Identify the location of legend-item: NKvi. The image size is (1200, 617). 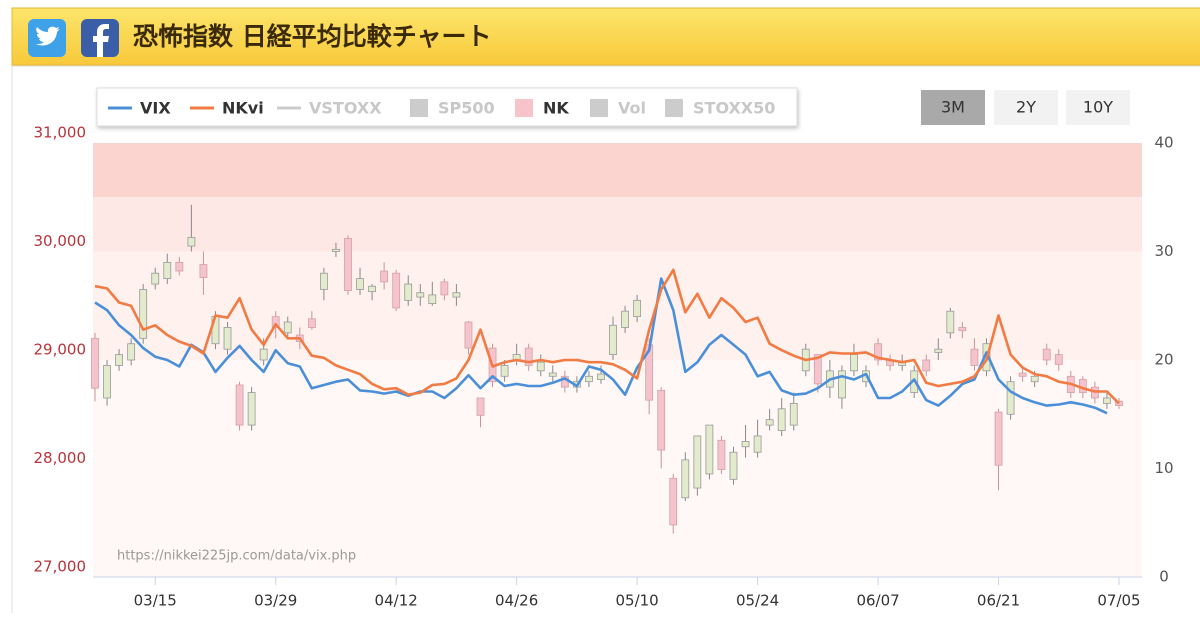
(227, 108).